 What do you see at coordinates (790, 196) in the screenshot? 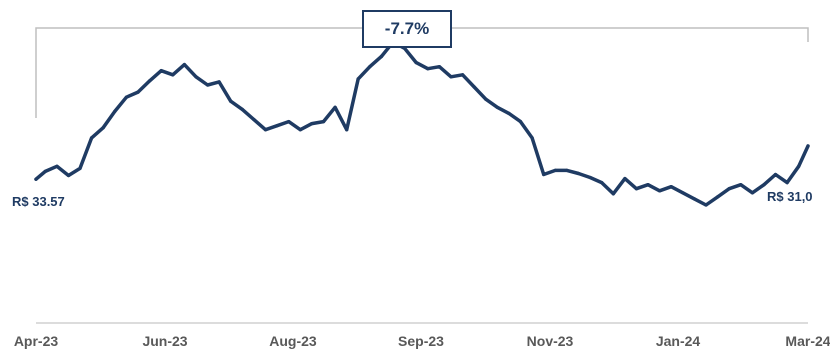
I see `end-price-label: R$ 31,0` at bounding box center [790, 196].